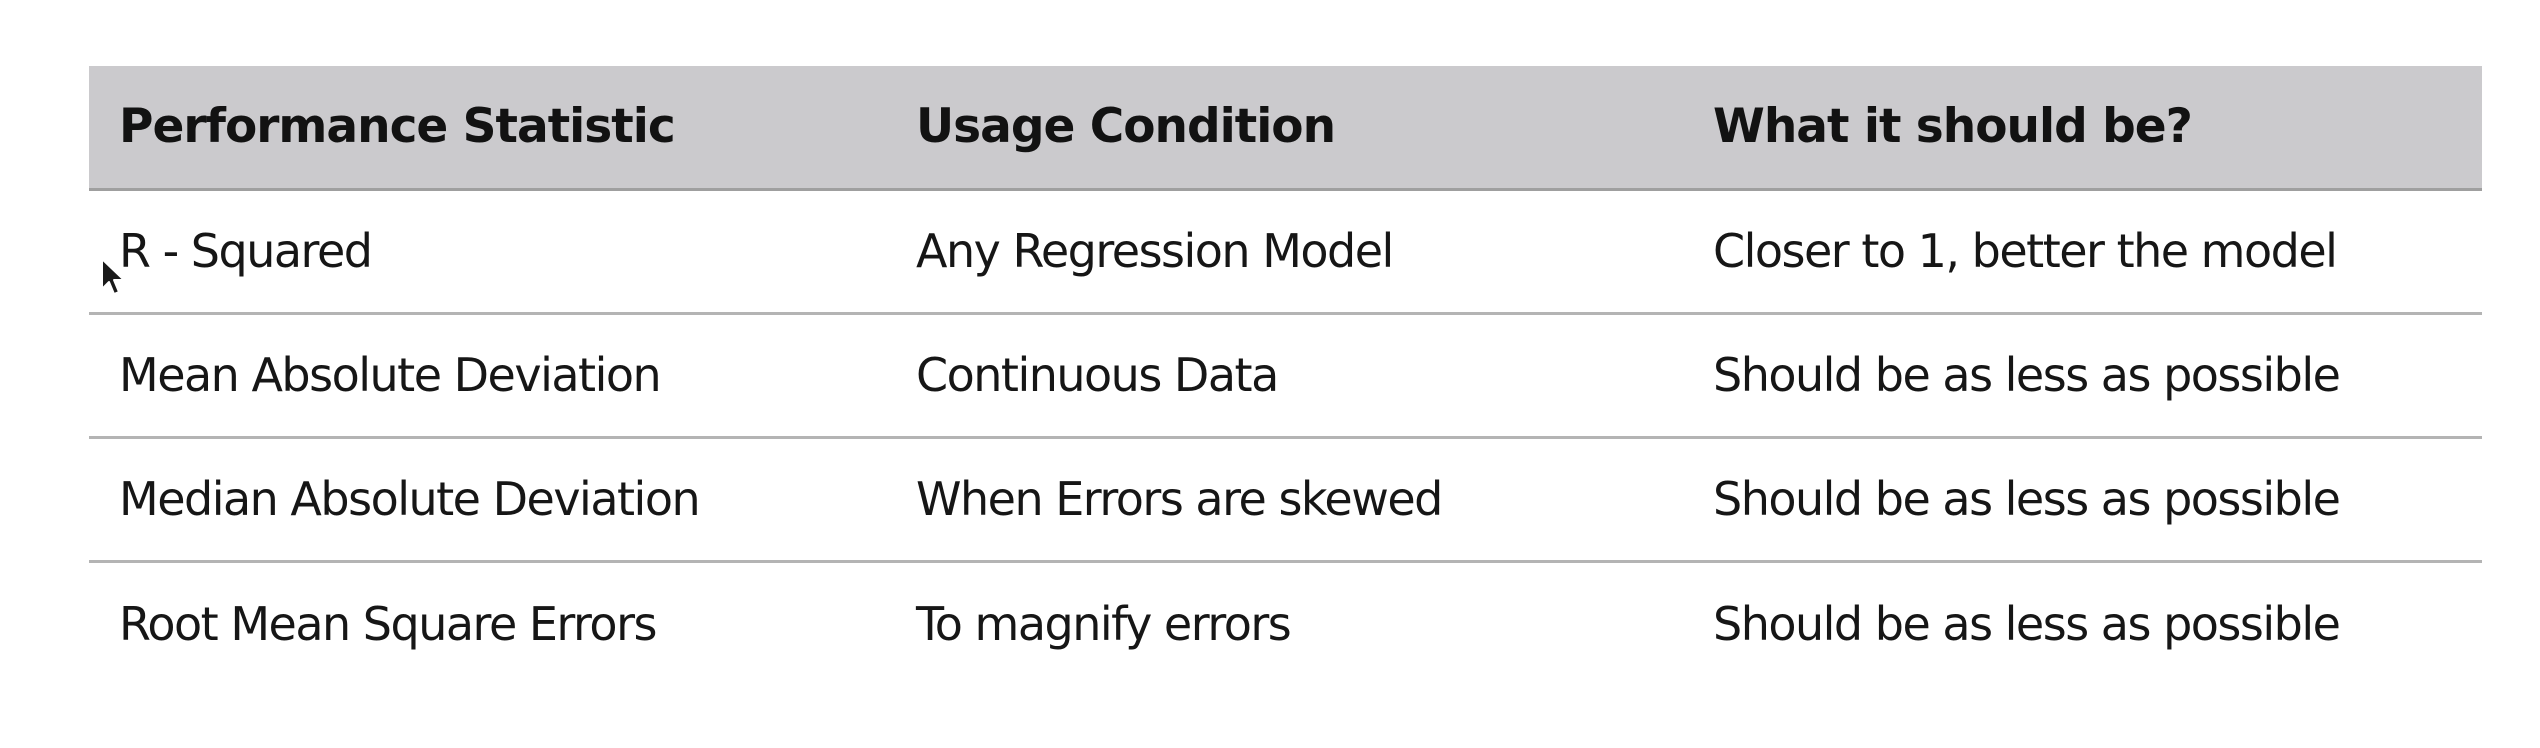  I want to click on column-header-usage-condition: Usage Condition, so click(1284, 128).